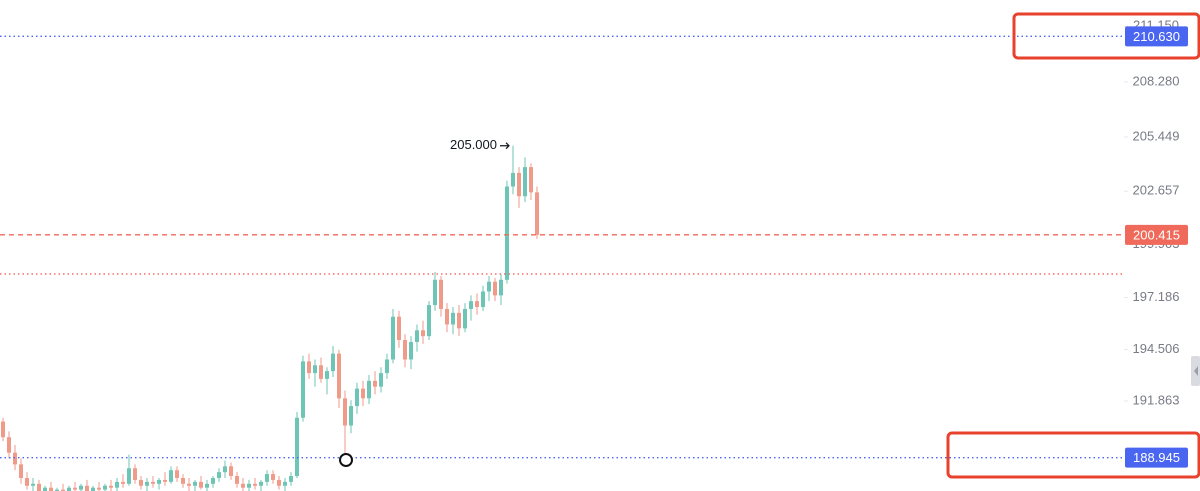  What do you see at coordinates (346, 460) in the screenshot?
I see `point-marker` at bounding box center [346, 460].